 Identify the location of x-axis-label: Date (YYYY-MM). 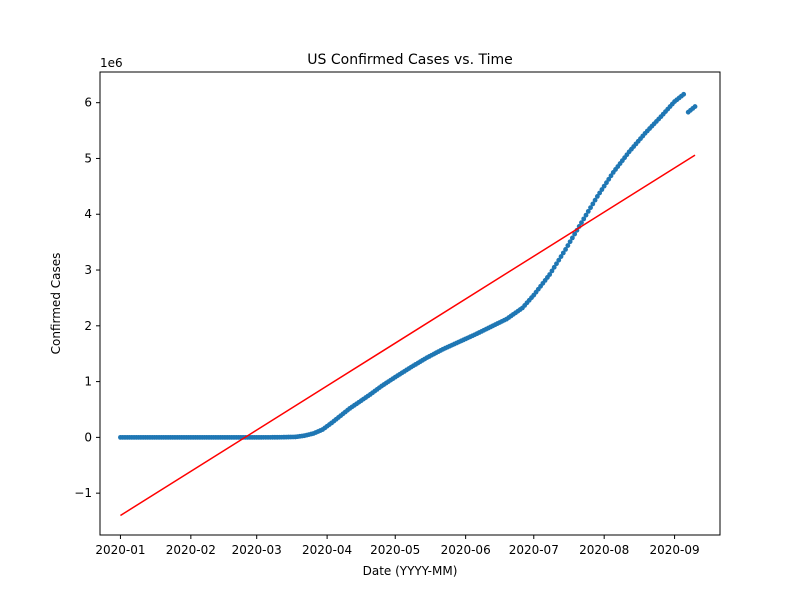
(410, 571).